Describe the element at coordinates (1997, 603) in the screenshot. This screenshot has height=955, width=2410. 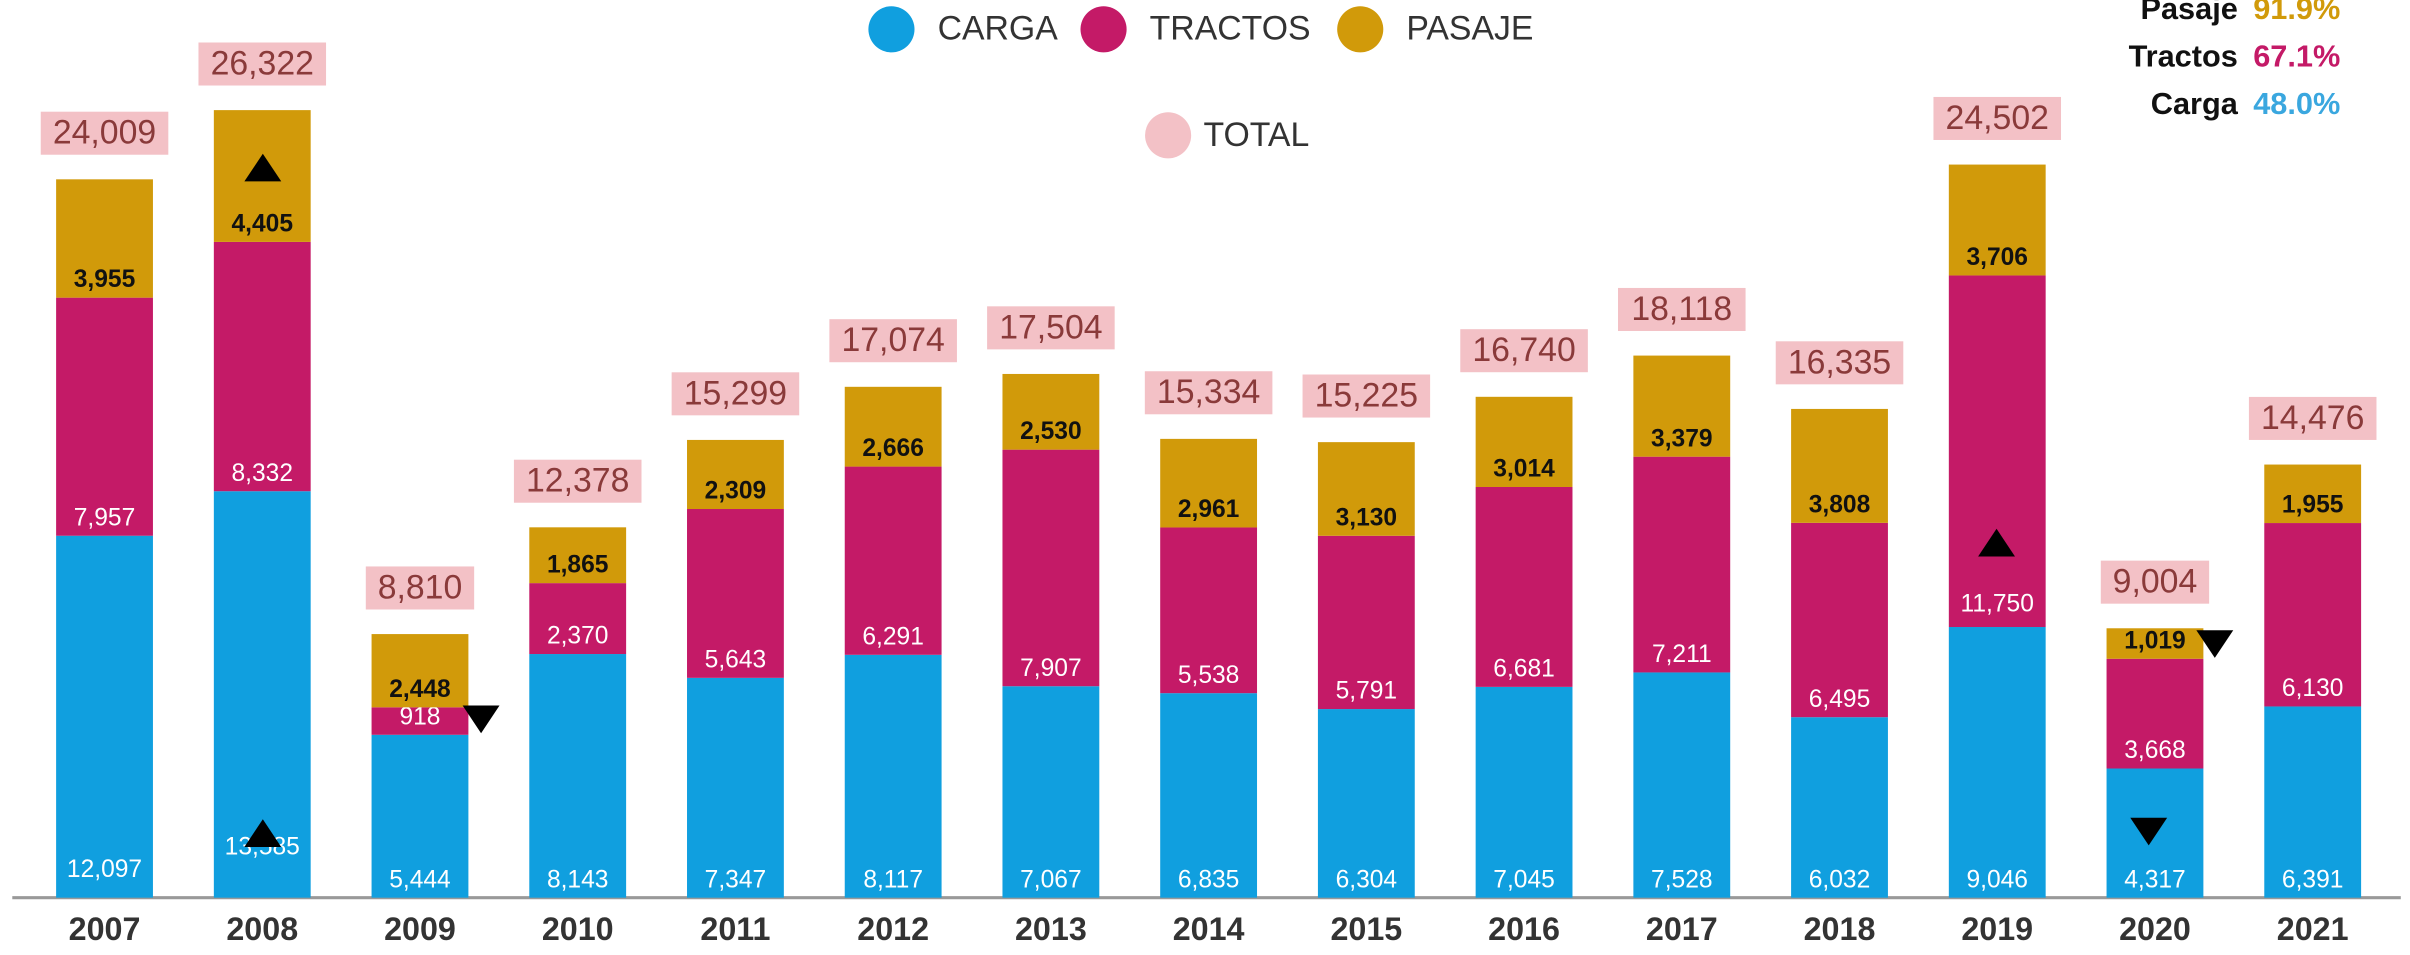
I see `data-label: 11,750` at that location.